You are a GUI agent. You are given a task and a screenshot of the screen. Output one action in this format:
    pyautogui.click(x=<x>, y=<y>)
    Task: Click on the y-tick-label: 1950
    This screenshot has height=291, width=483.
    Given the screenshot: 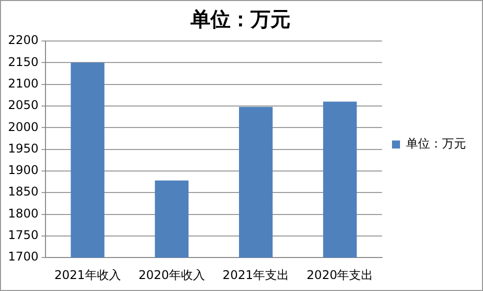 What is the action you would take?
    pyautogui.click(x=23, y=148)
    